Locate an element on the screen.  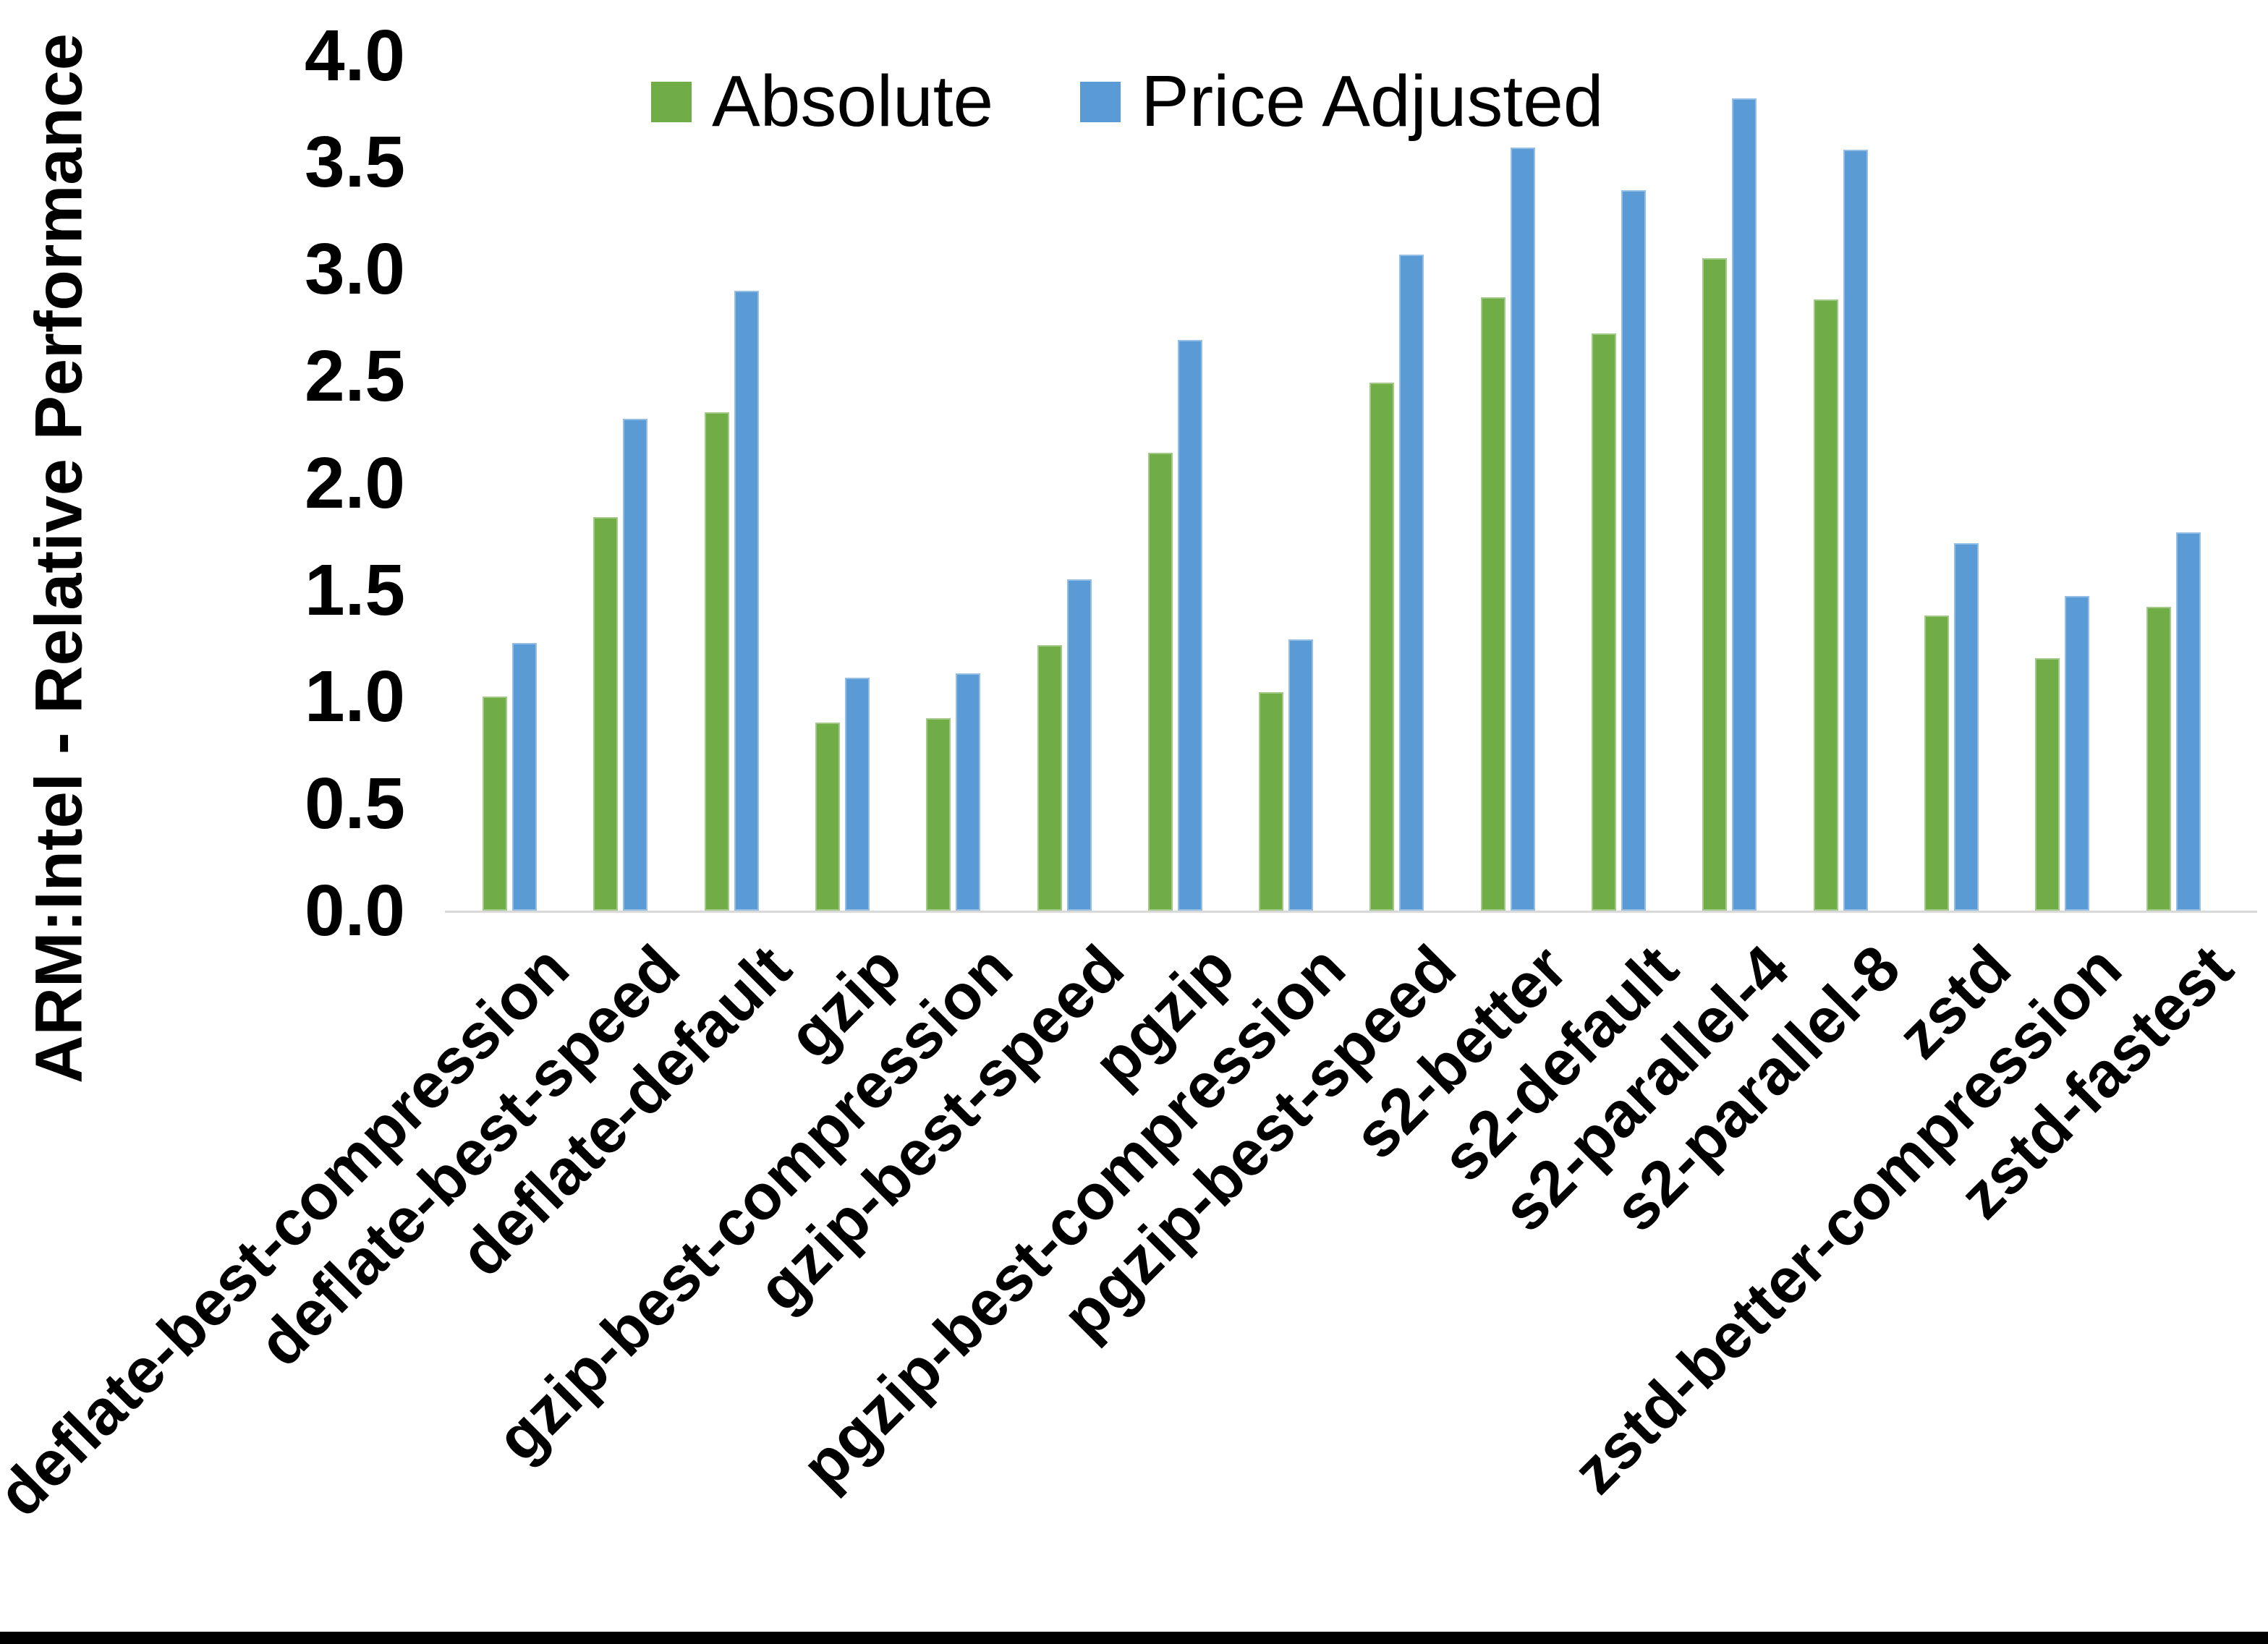
y-tick-0.5: 0.5 is located at coordinates (354, 803).